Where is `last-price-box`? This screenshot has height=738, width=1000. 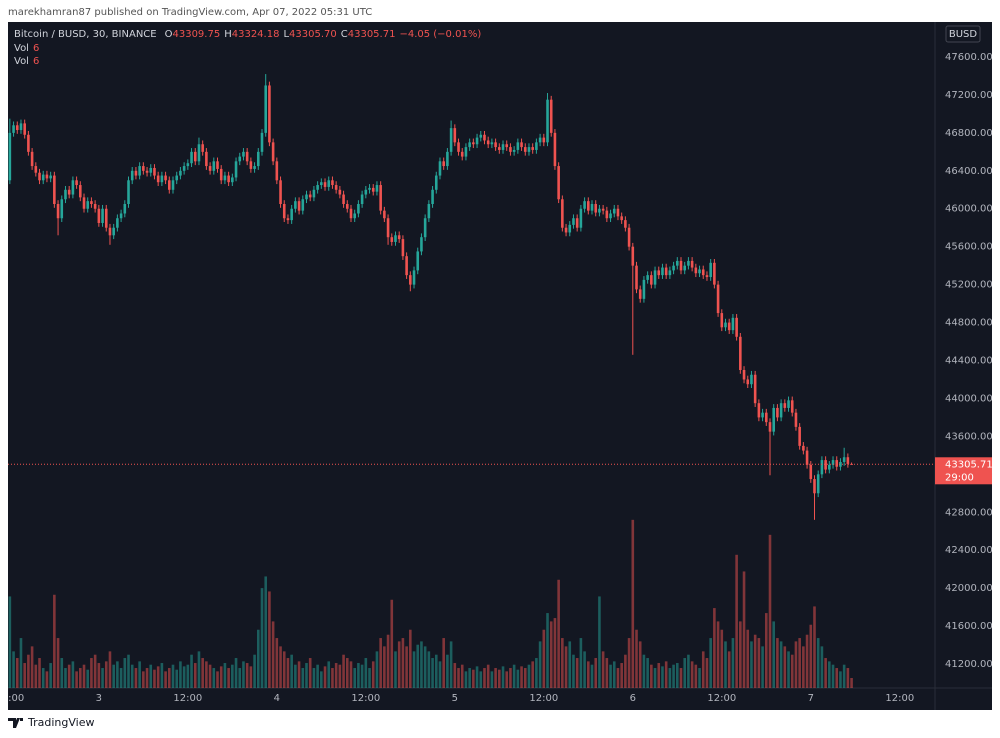
last-price-box is located at coordinates (963, 471).